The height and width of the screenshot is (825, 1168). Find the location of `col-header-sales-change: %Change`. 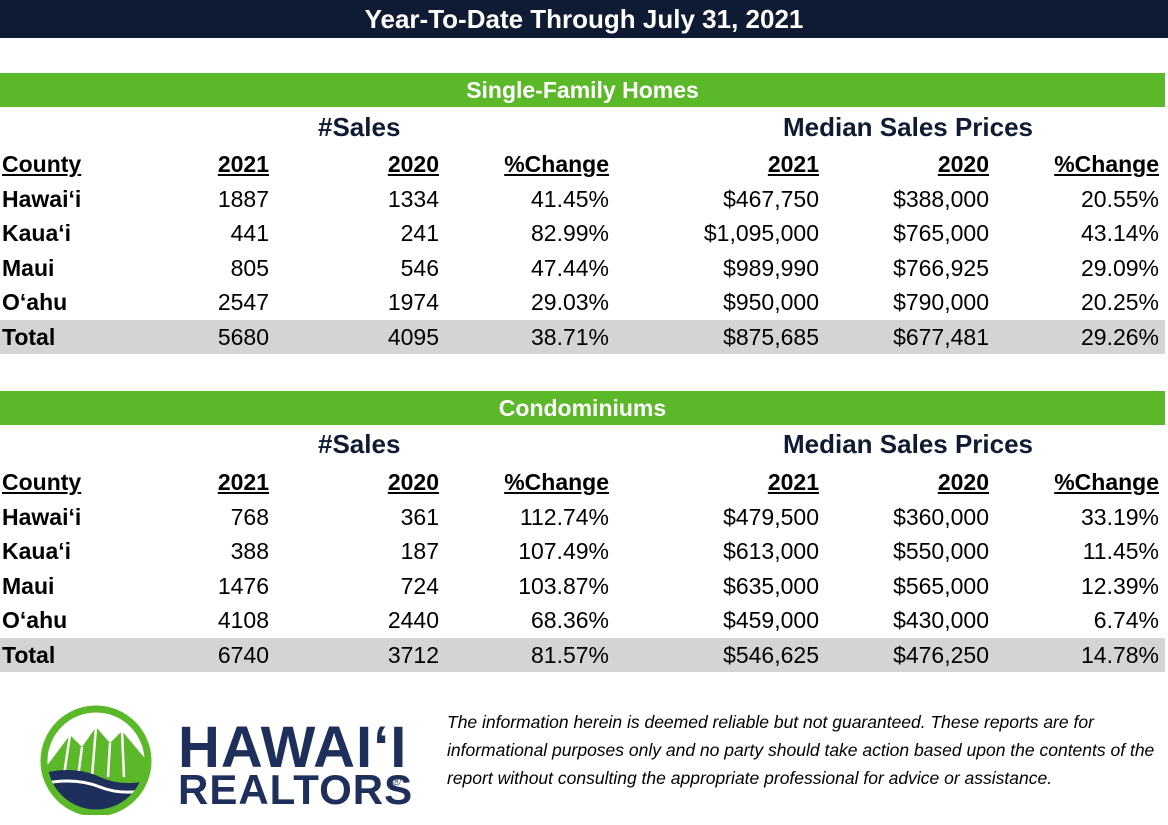

col-header-sales-change: %Change is located at coordinates (556, 164).